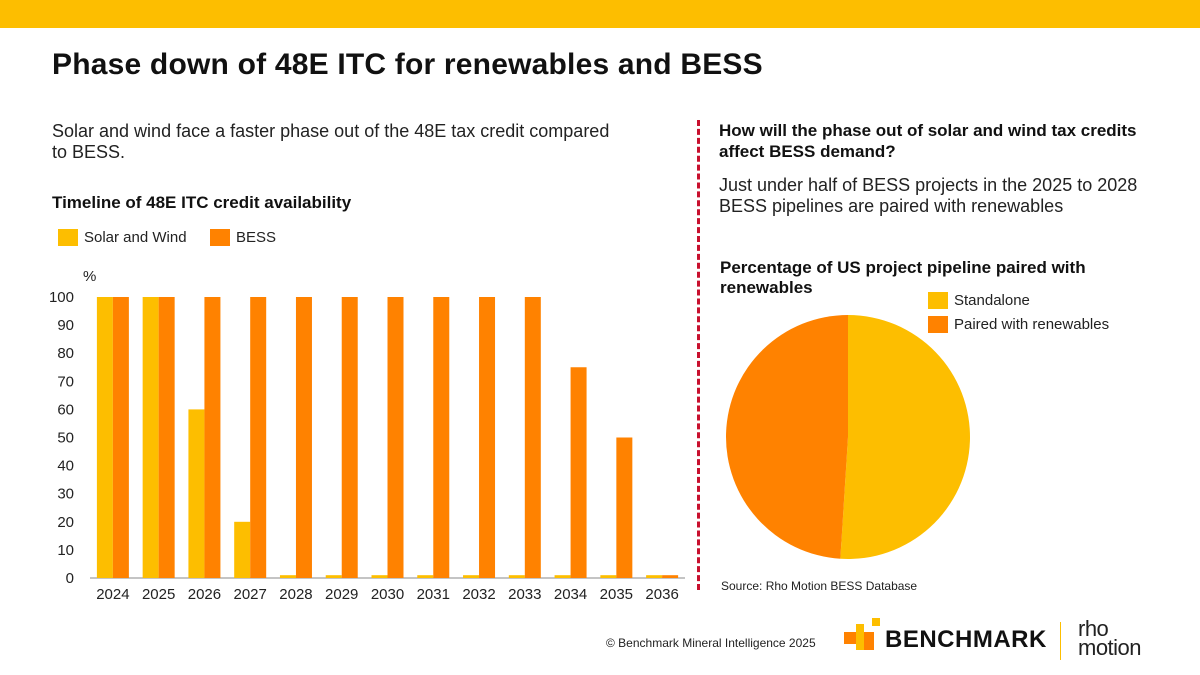 The width and height of the screenshot is (1200, 675). Describe the element at coordinates (938, 300) in the screenshot. I see `legend-swatch-standalone` at that location.